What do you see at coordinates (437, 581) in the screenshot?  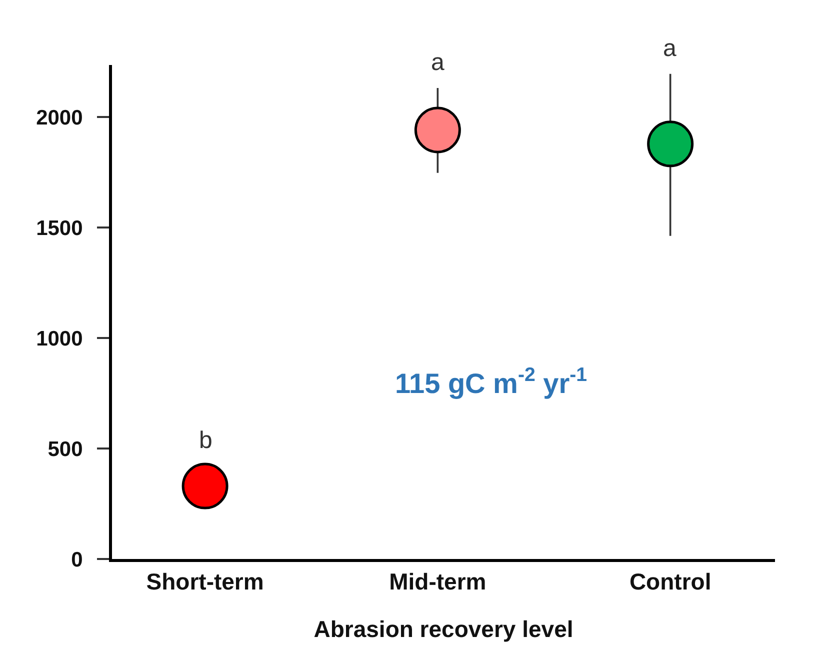 I see `x-tick-label: Mid-term` at bounding box center [437, 581].